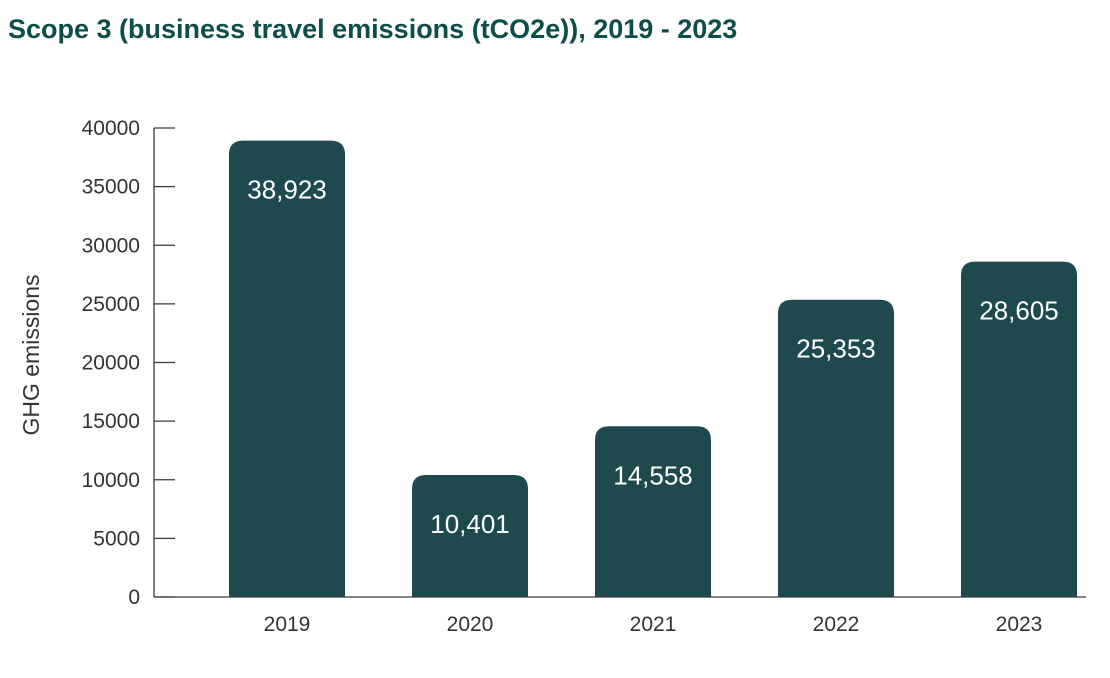 This screenshot has height=678, width=1110. I want to click on y-tick-label: 10000, so click(111, 480).